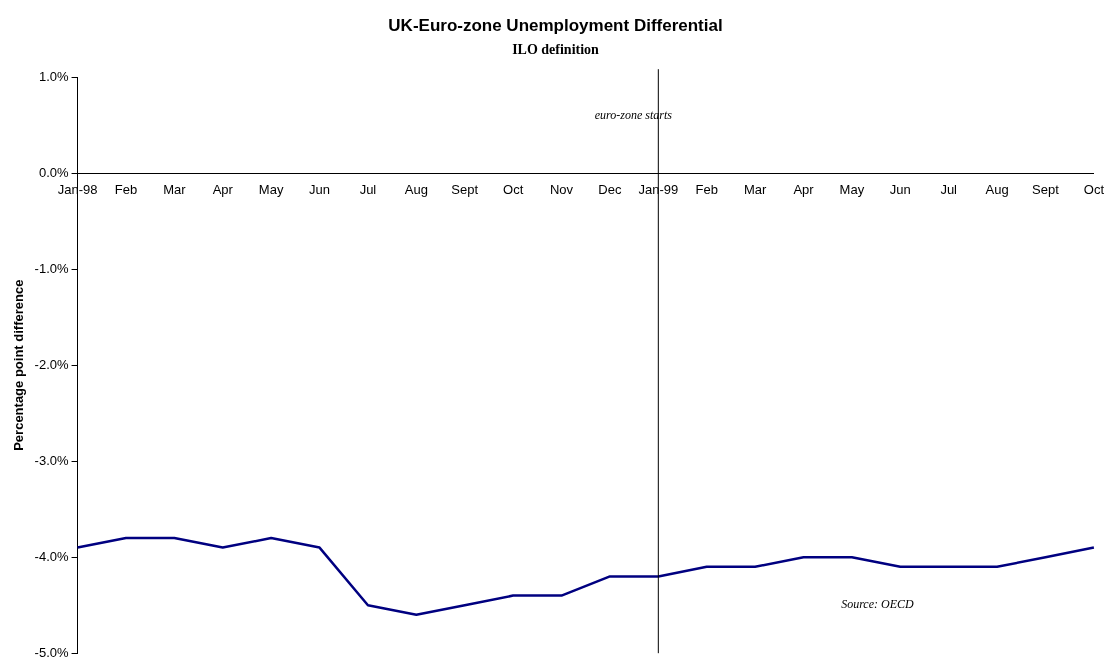 This screenshot has height=672, width=1115. What do you see at coordinates (53, 172) in the screenshot?
I see `y-tick-label: 0.0%` at bounding box center [53, 172].